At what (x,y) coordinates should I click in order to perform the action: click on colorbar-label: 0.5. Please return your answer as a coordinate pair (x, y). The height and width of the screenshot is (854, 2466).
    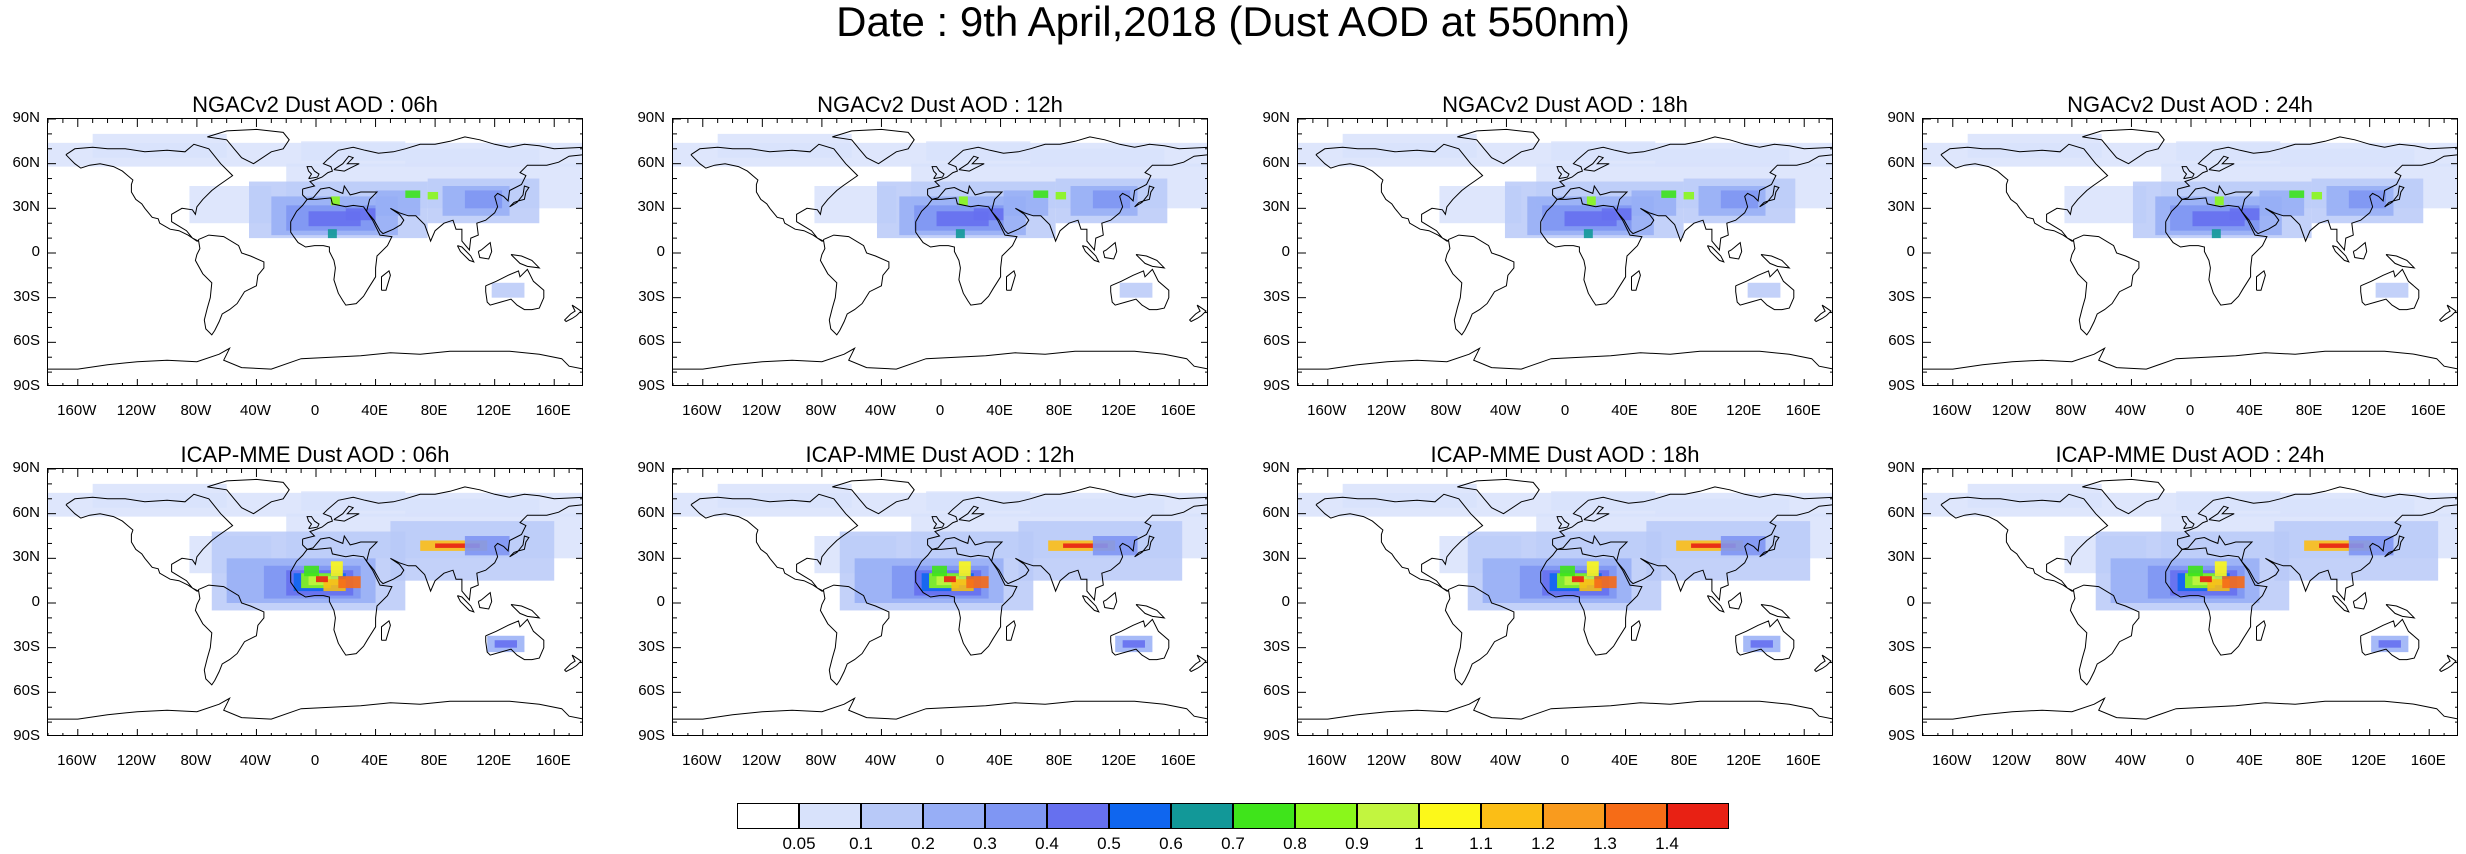
    Looking at the image, I should click on (1109, 843).